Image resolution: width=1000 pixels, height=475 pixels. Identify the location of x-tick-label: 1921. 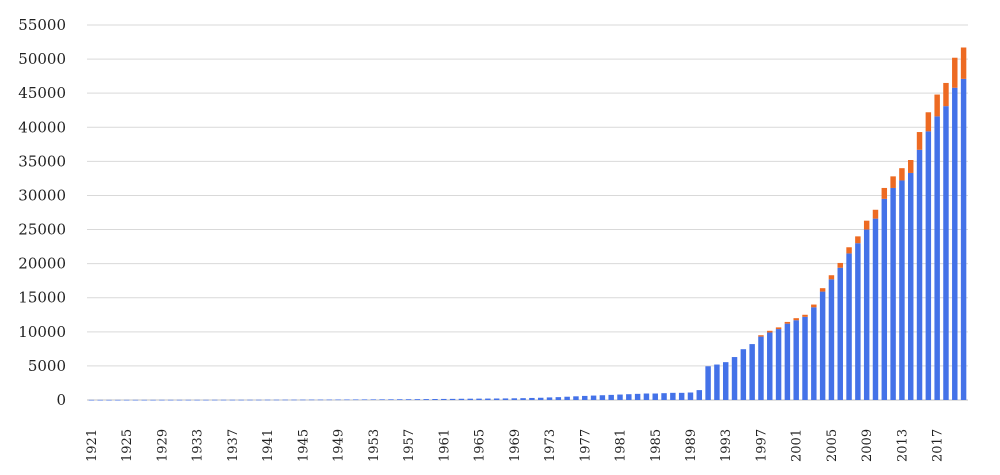
(92, 445).